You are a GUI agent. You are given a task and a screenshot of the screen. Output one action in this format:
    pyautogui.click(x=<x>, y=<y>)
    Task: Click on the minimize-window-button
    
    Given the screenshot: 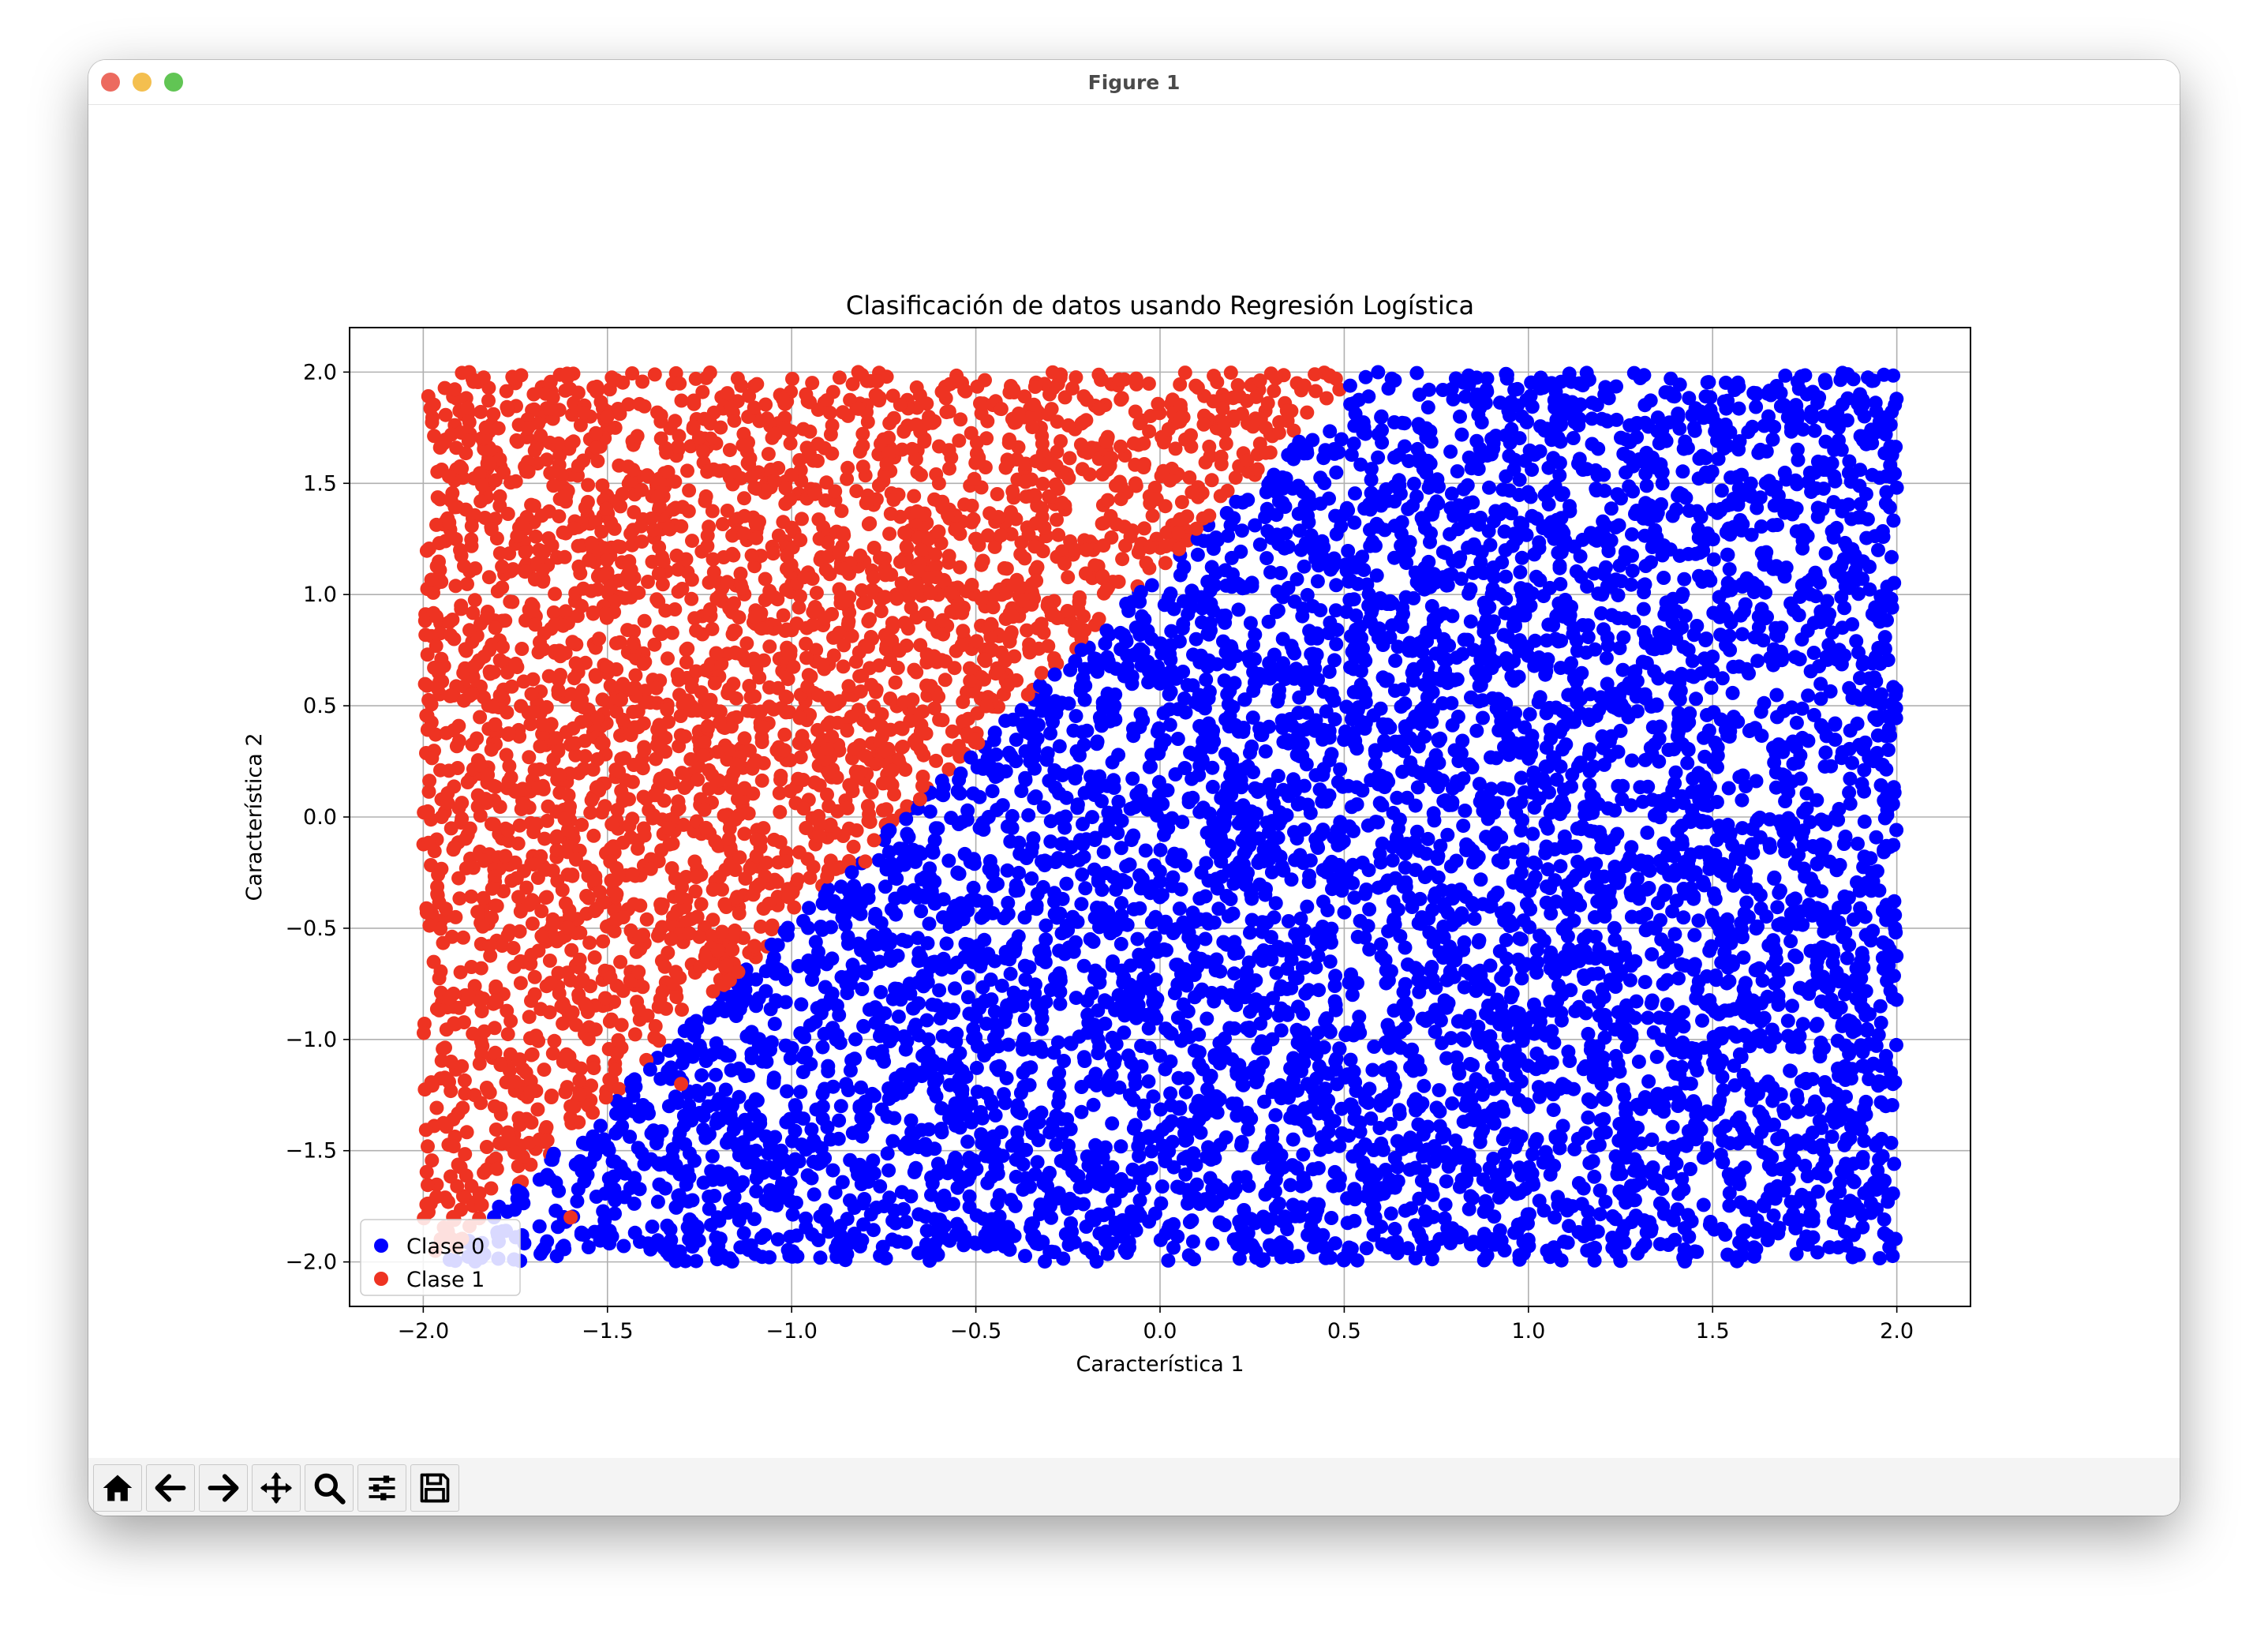 What is the action you would take?
    pyautogui.click(x=142, y=82)
    